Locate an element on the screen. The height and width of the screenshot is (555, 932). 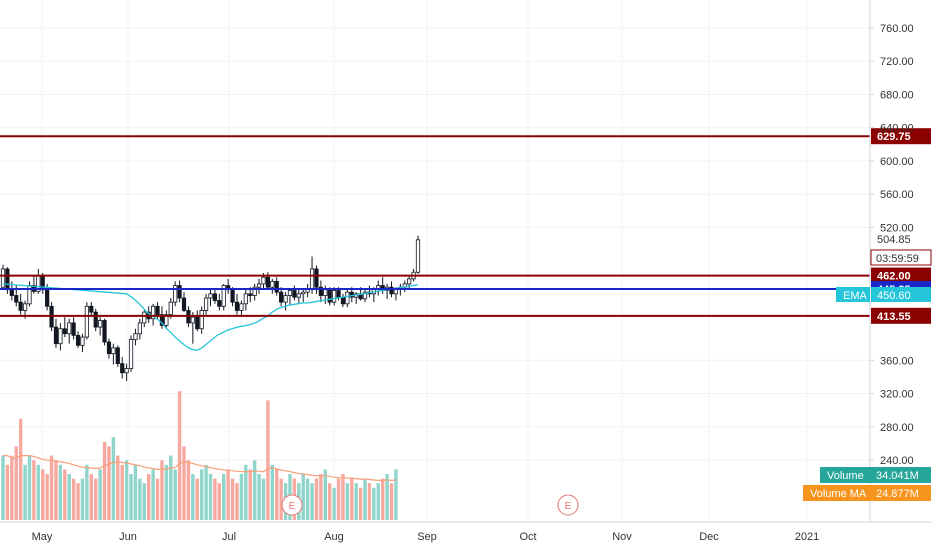
earnings-marker-2: E is located at coordinates (568, 505).